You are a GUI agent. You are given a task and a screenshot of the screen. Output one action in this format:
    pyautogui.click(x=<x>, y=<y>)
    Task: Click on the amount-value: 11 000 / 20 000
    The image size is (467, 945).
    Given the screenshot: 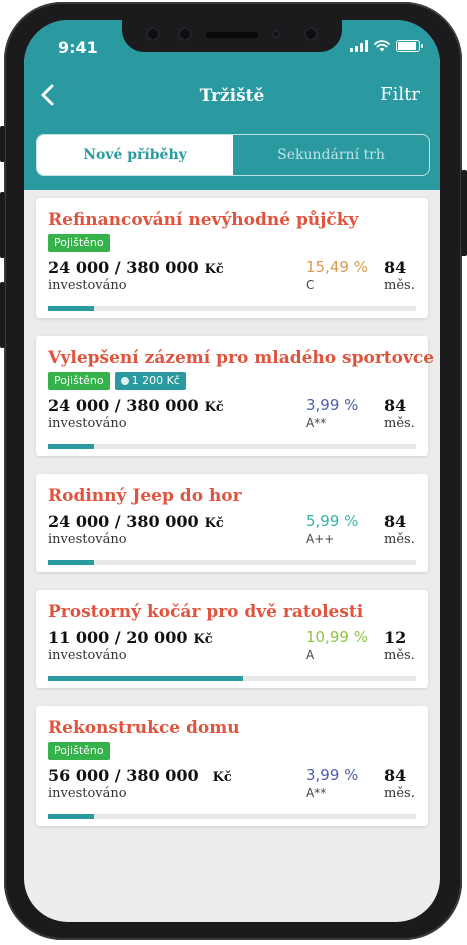 What is the action you would take?
    pyautogui.click(x=118, y=637)
    